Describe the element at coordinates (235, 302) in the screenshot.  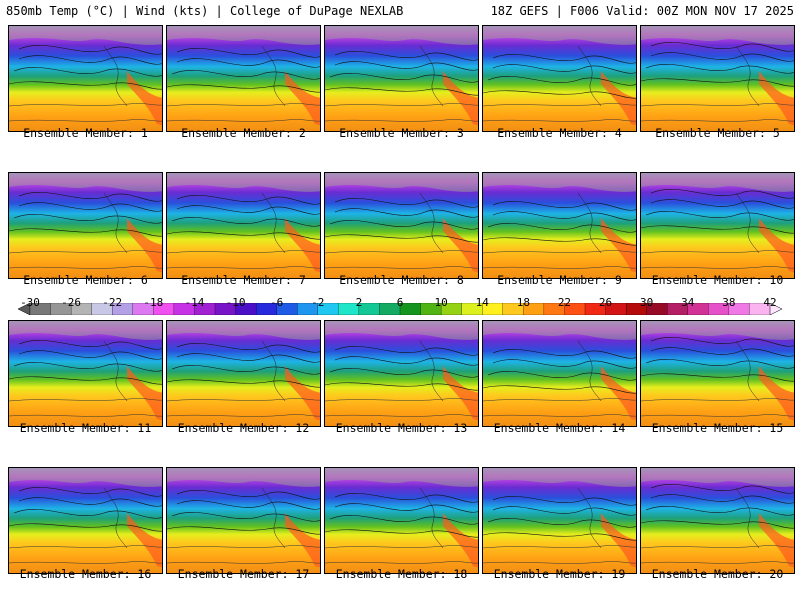
I see `colorbar-tick-label: -10` at that location.